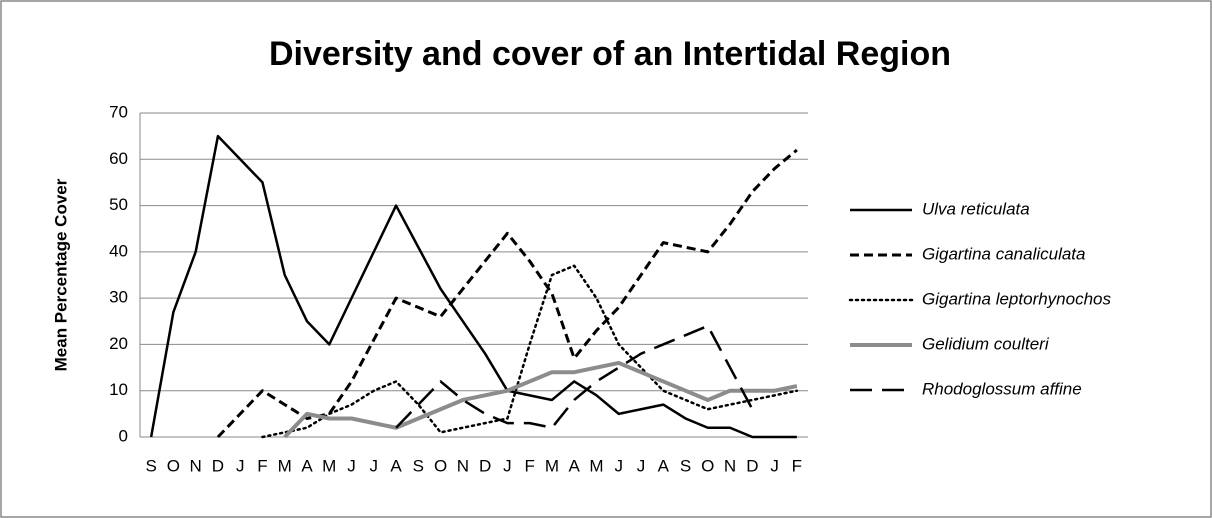 The image size is (1212, 518). I want to click on legend-label: Rhodoglossum affine, so click(1002, 388).